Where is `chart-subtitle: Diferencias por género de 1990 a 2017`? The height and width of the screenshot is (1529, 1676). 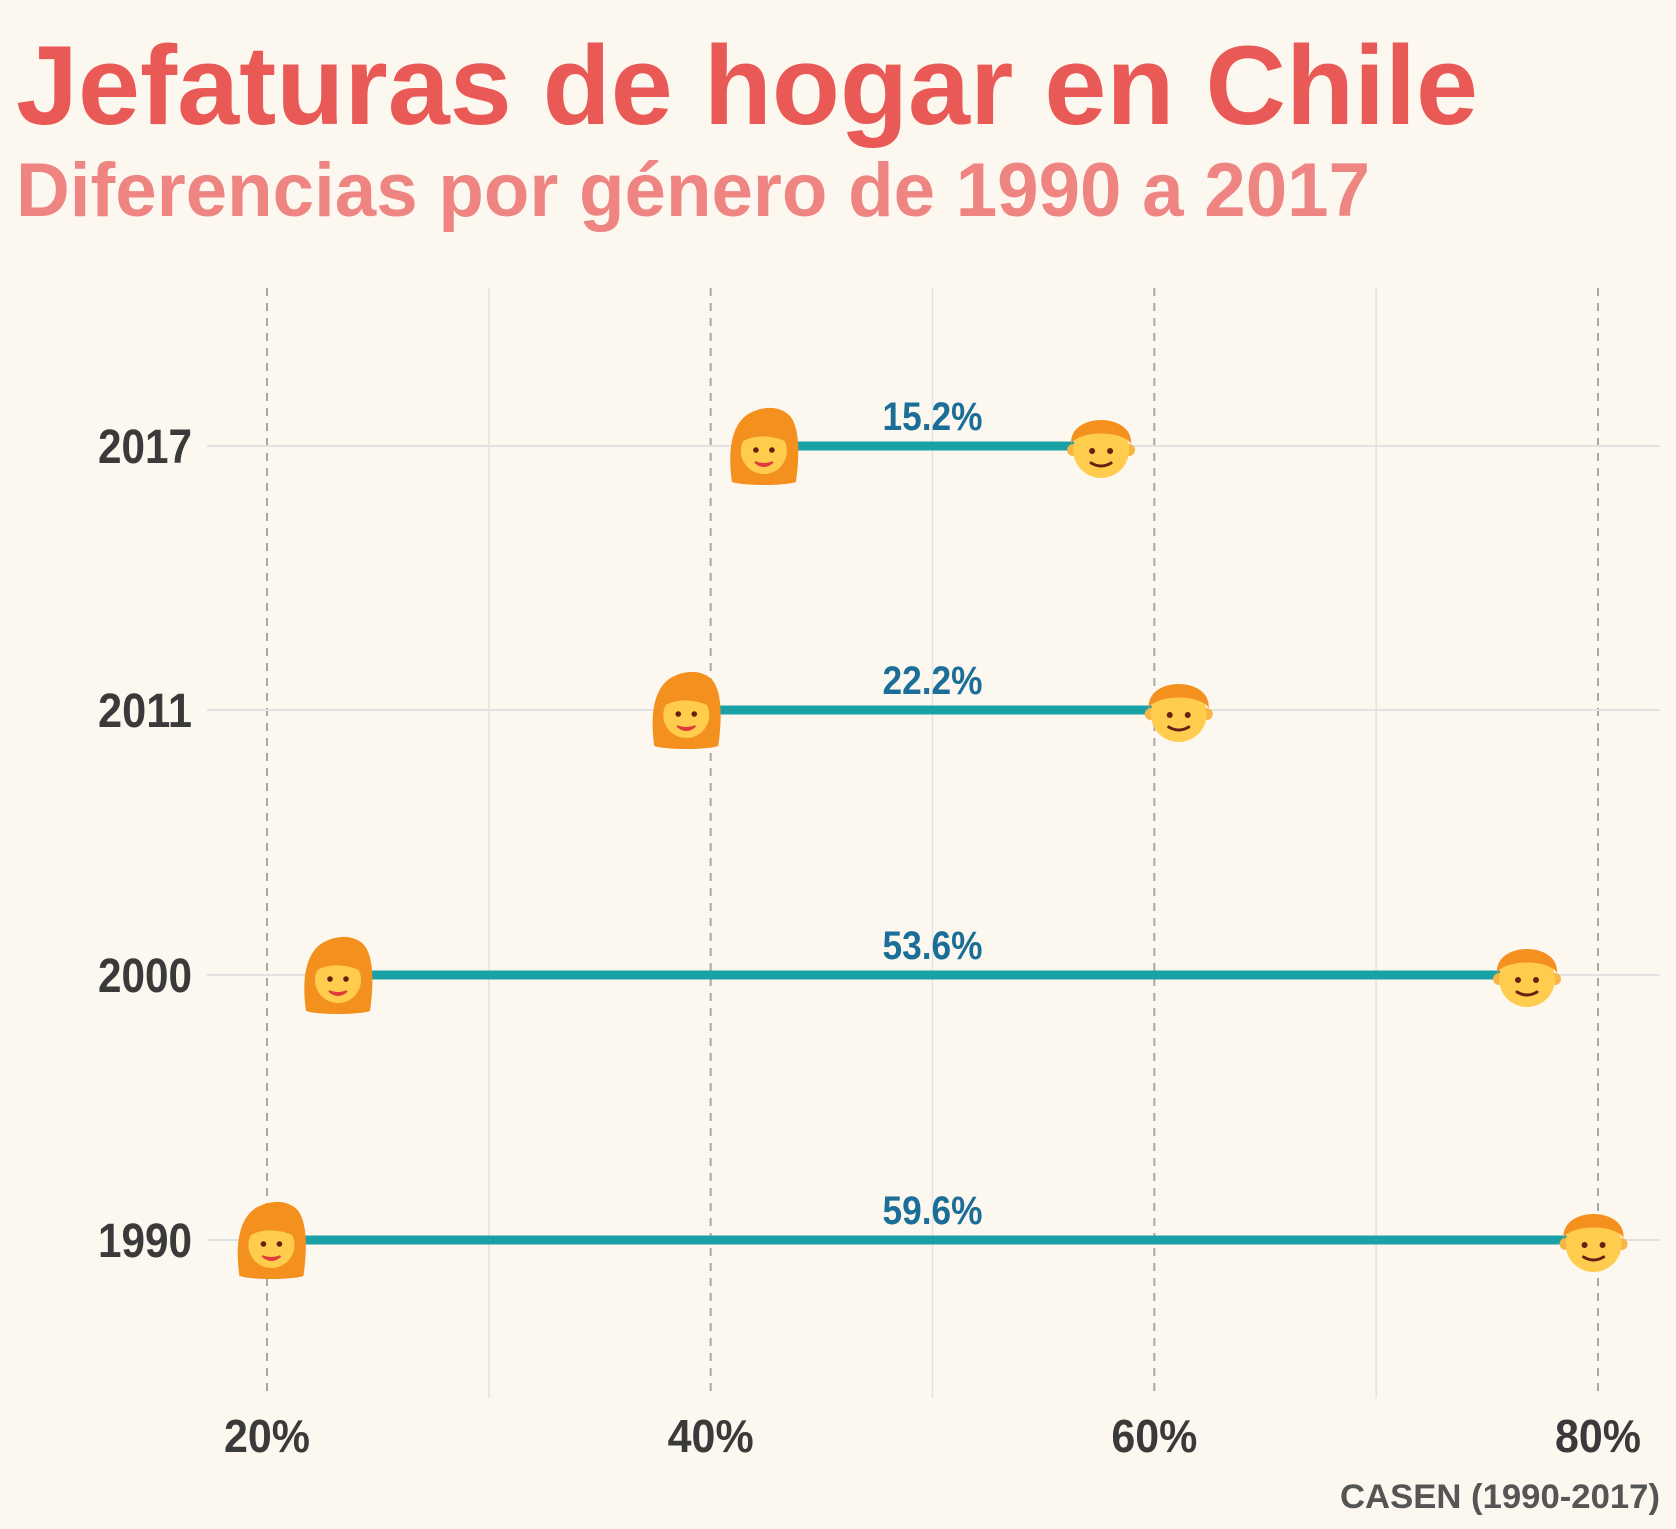
chart-subtitle: Diferencias por género de 1990 a 2017 is located at coordinates (693, 190).